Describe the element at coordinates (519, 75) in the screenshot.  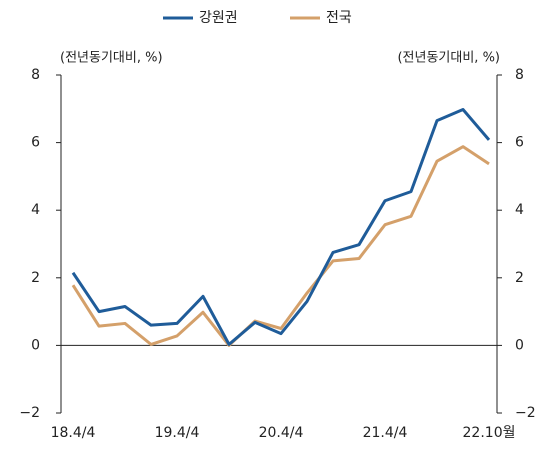
I see `y2-tick-label: 8` at that location.